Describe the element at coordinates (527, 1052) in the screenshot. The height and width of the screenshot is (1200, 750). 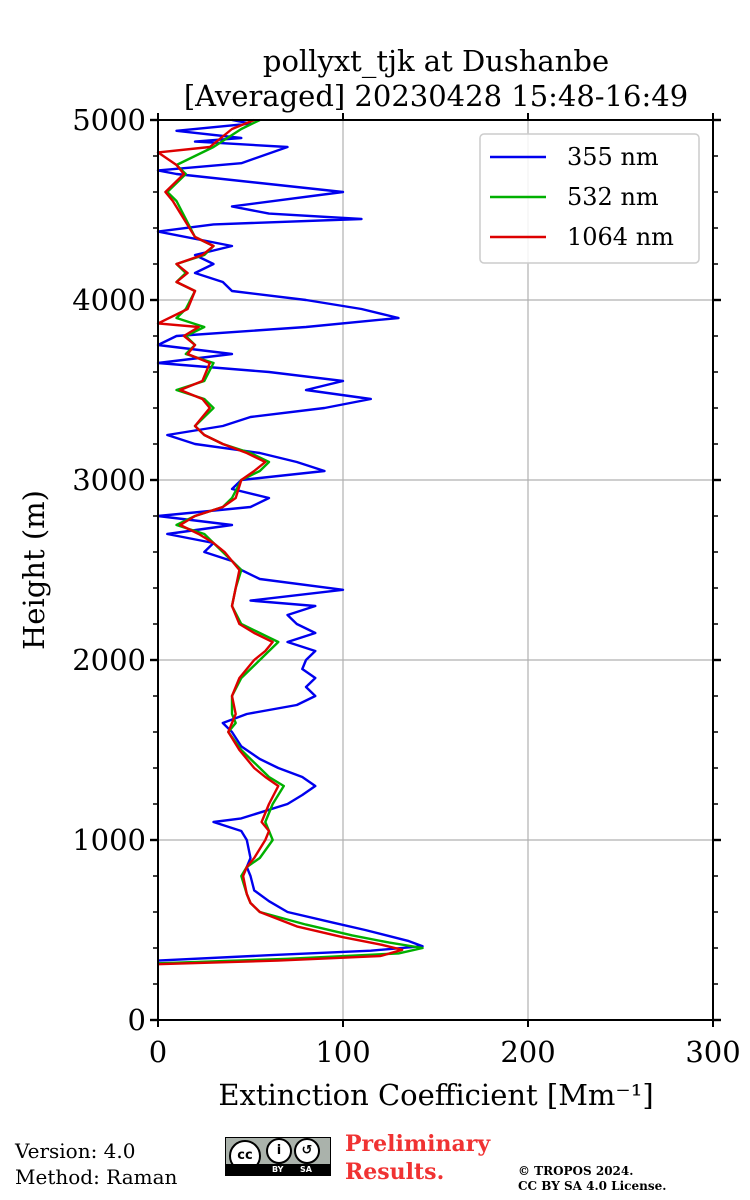
I see `x-tick-label: 200` at that location.